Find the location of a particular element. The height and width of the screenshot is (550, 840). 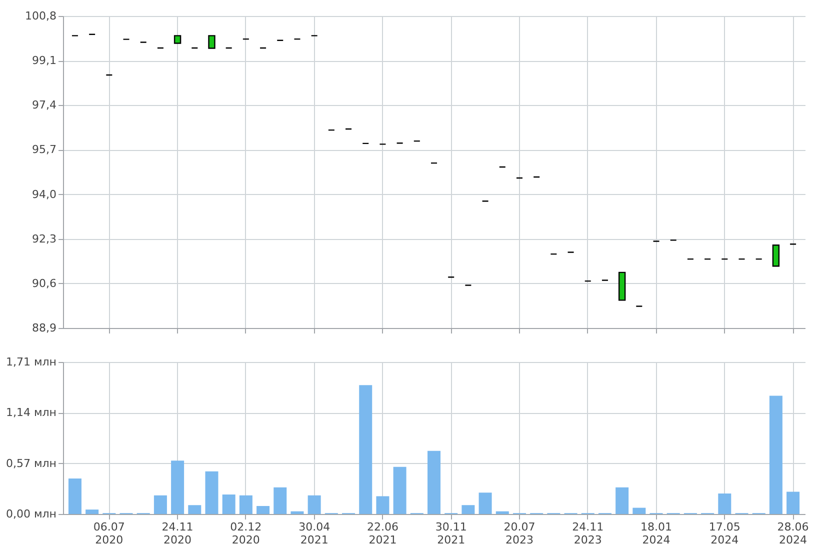

y-tick-label: 95,7 is located at coordinates (44, 149).